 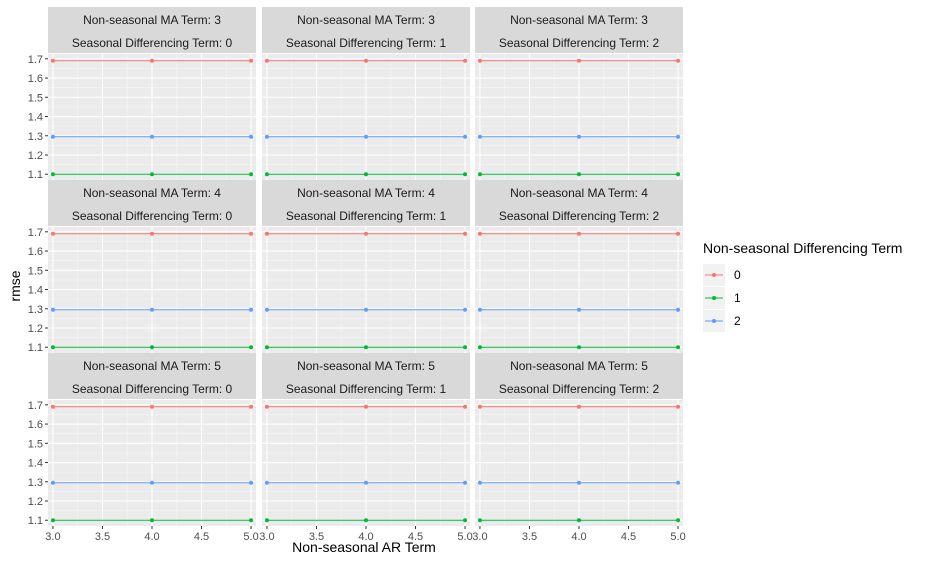 I want to click on legend-label-1: 1, so click(x=737, y=298).